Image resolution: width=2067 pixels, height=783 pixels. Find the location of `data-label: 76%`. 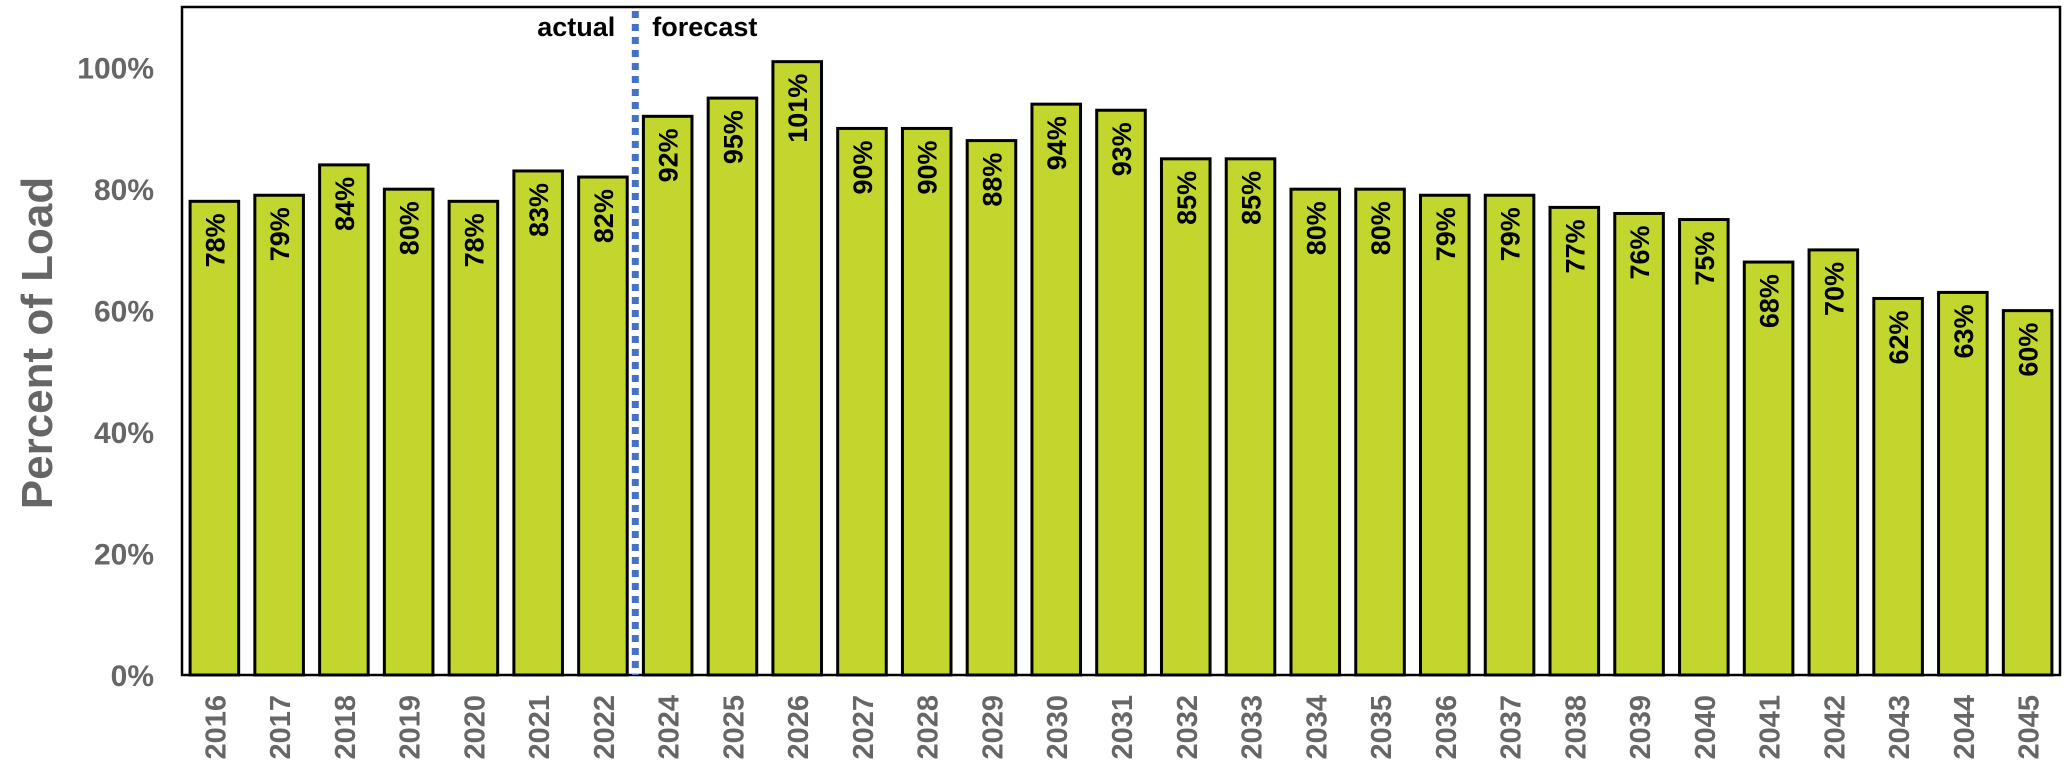

data-label: 76% is located at coordinates (1640, 252).